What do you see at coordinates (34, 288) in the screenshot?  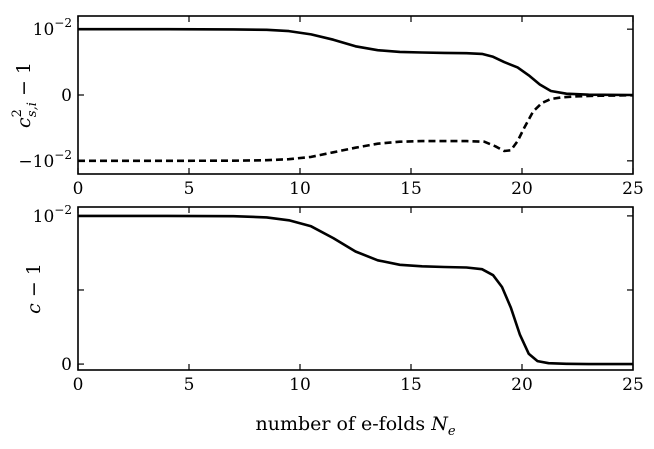 I see `y-axis-label-2: c − 1` at bounding box center [34, 288].